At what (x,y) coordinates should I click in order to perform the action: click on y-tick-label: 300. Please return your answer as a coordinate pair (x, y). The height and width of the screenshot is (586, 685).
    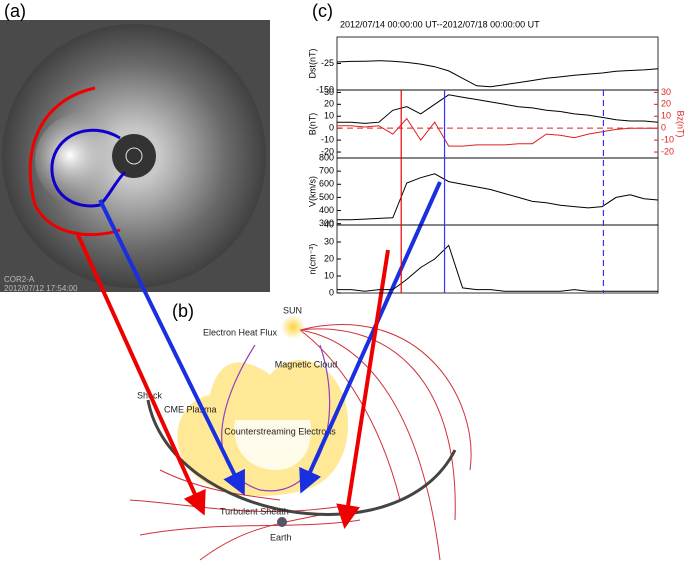
    Looking at the image, I should click on (326, 223).